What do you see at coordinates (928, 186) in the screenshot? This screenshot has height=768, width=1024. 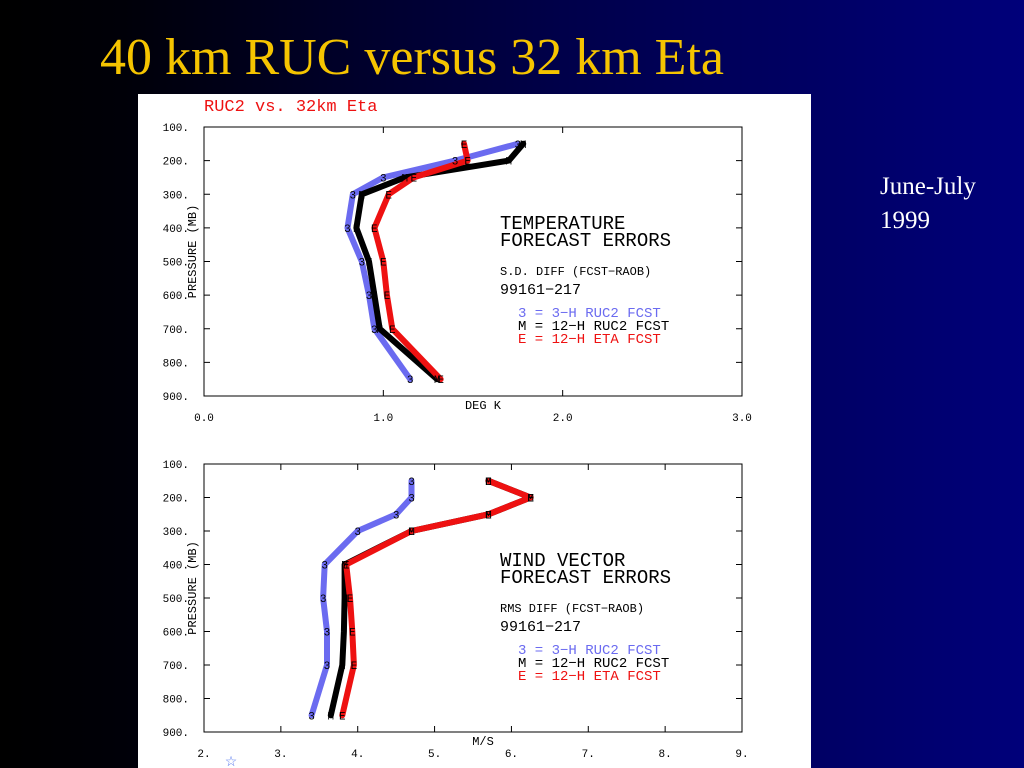 I see `date-range-months: June-July` at bounding box center [928, 186].